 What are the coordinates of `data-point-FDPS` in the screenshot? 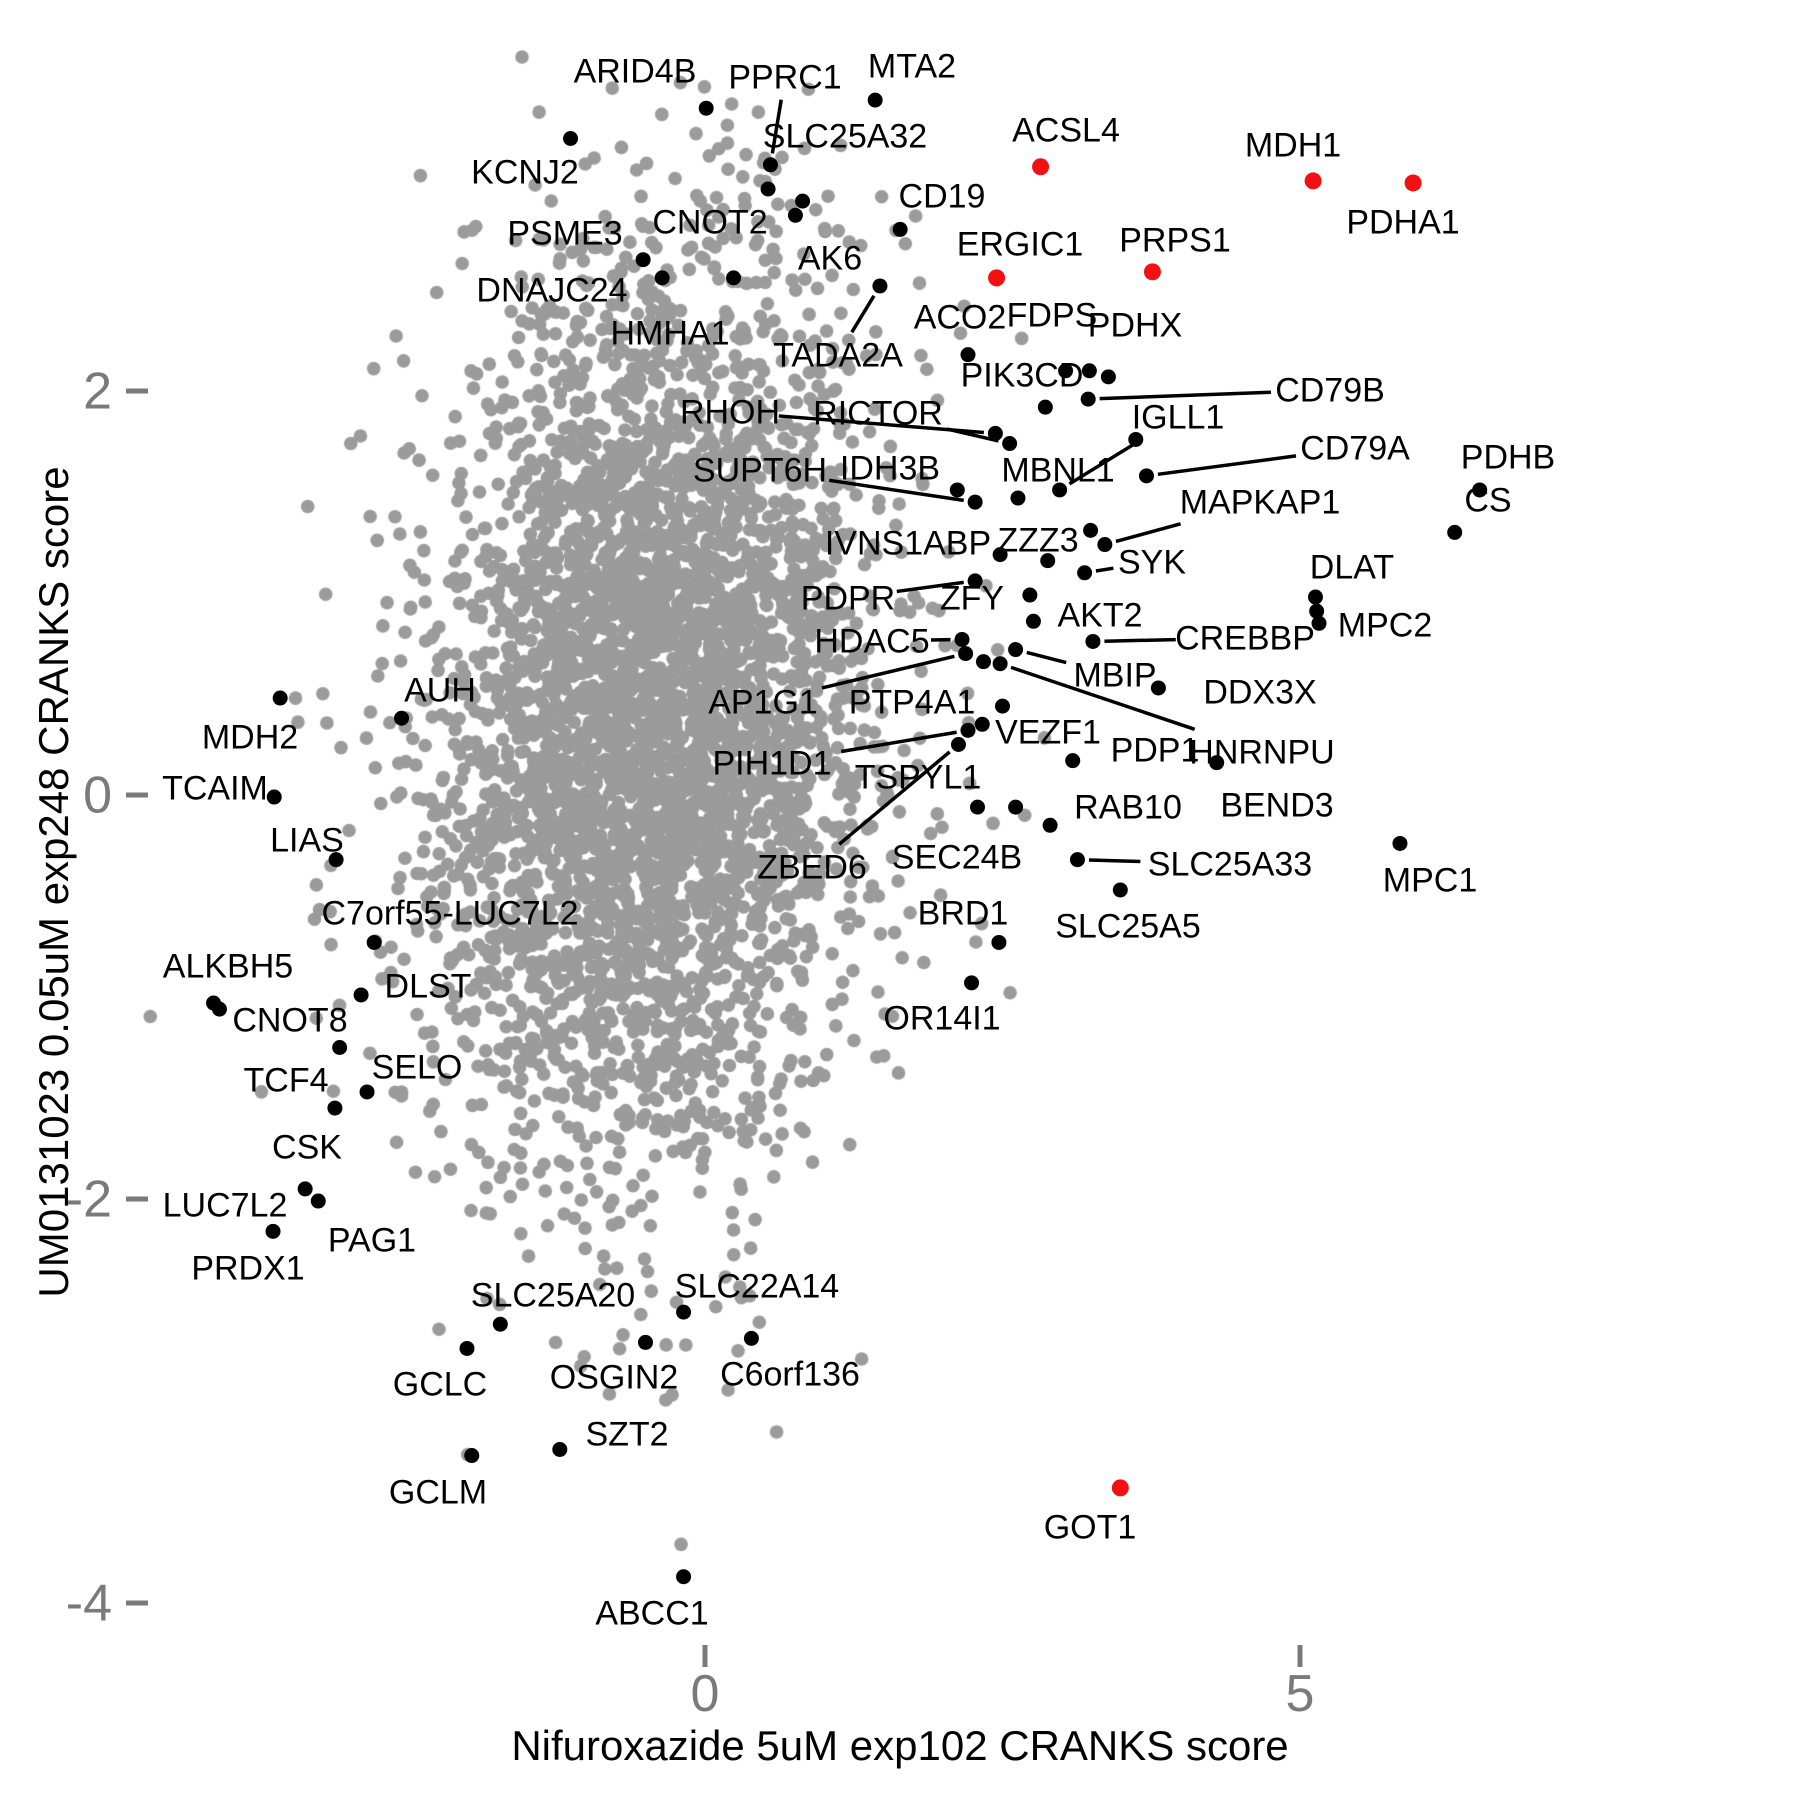 It's located at (1066, 371).